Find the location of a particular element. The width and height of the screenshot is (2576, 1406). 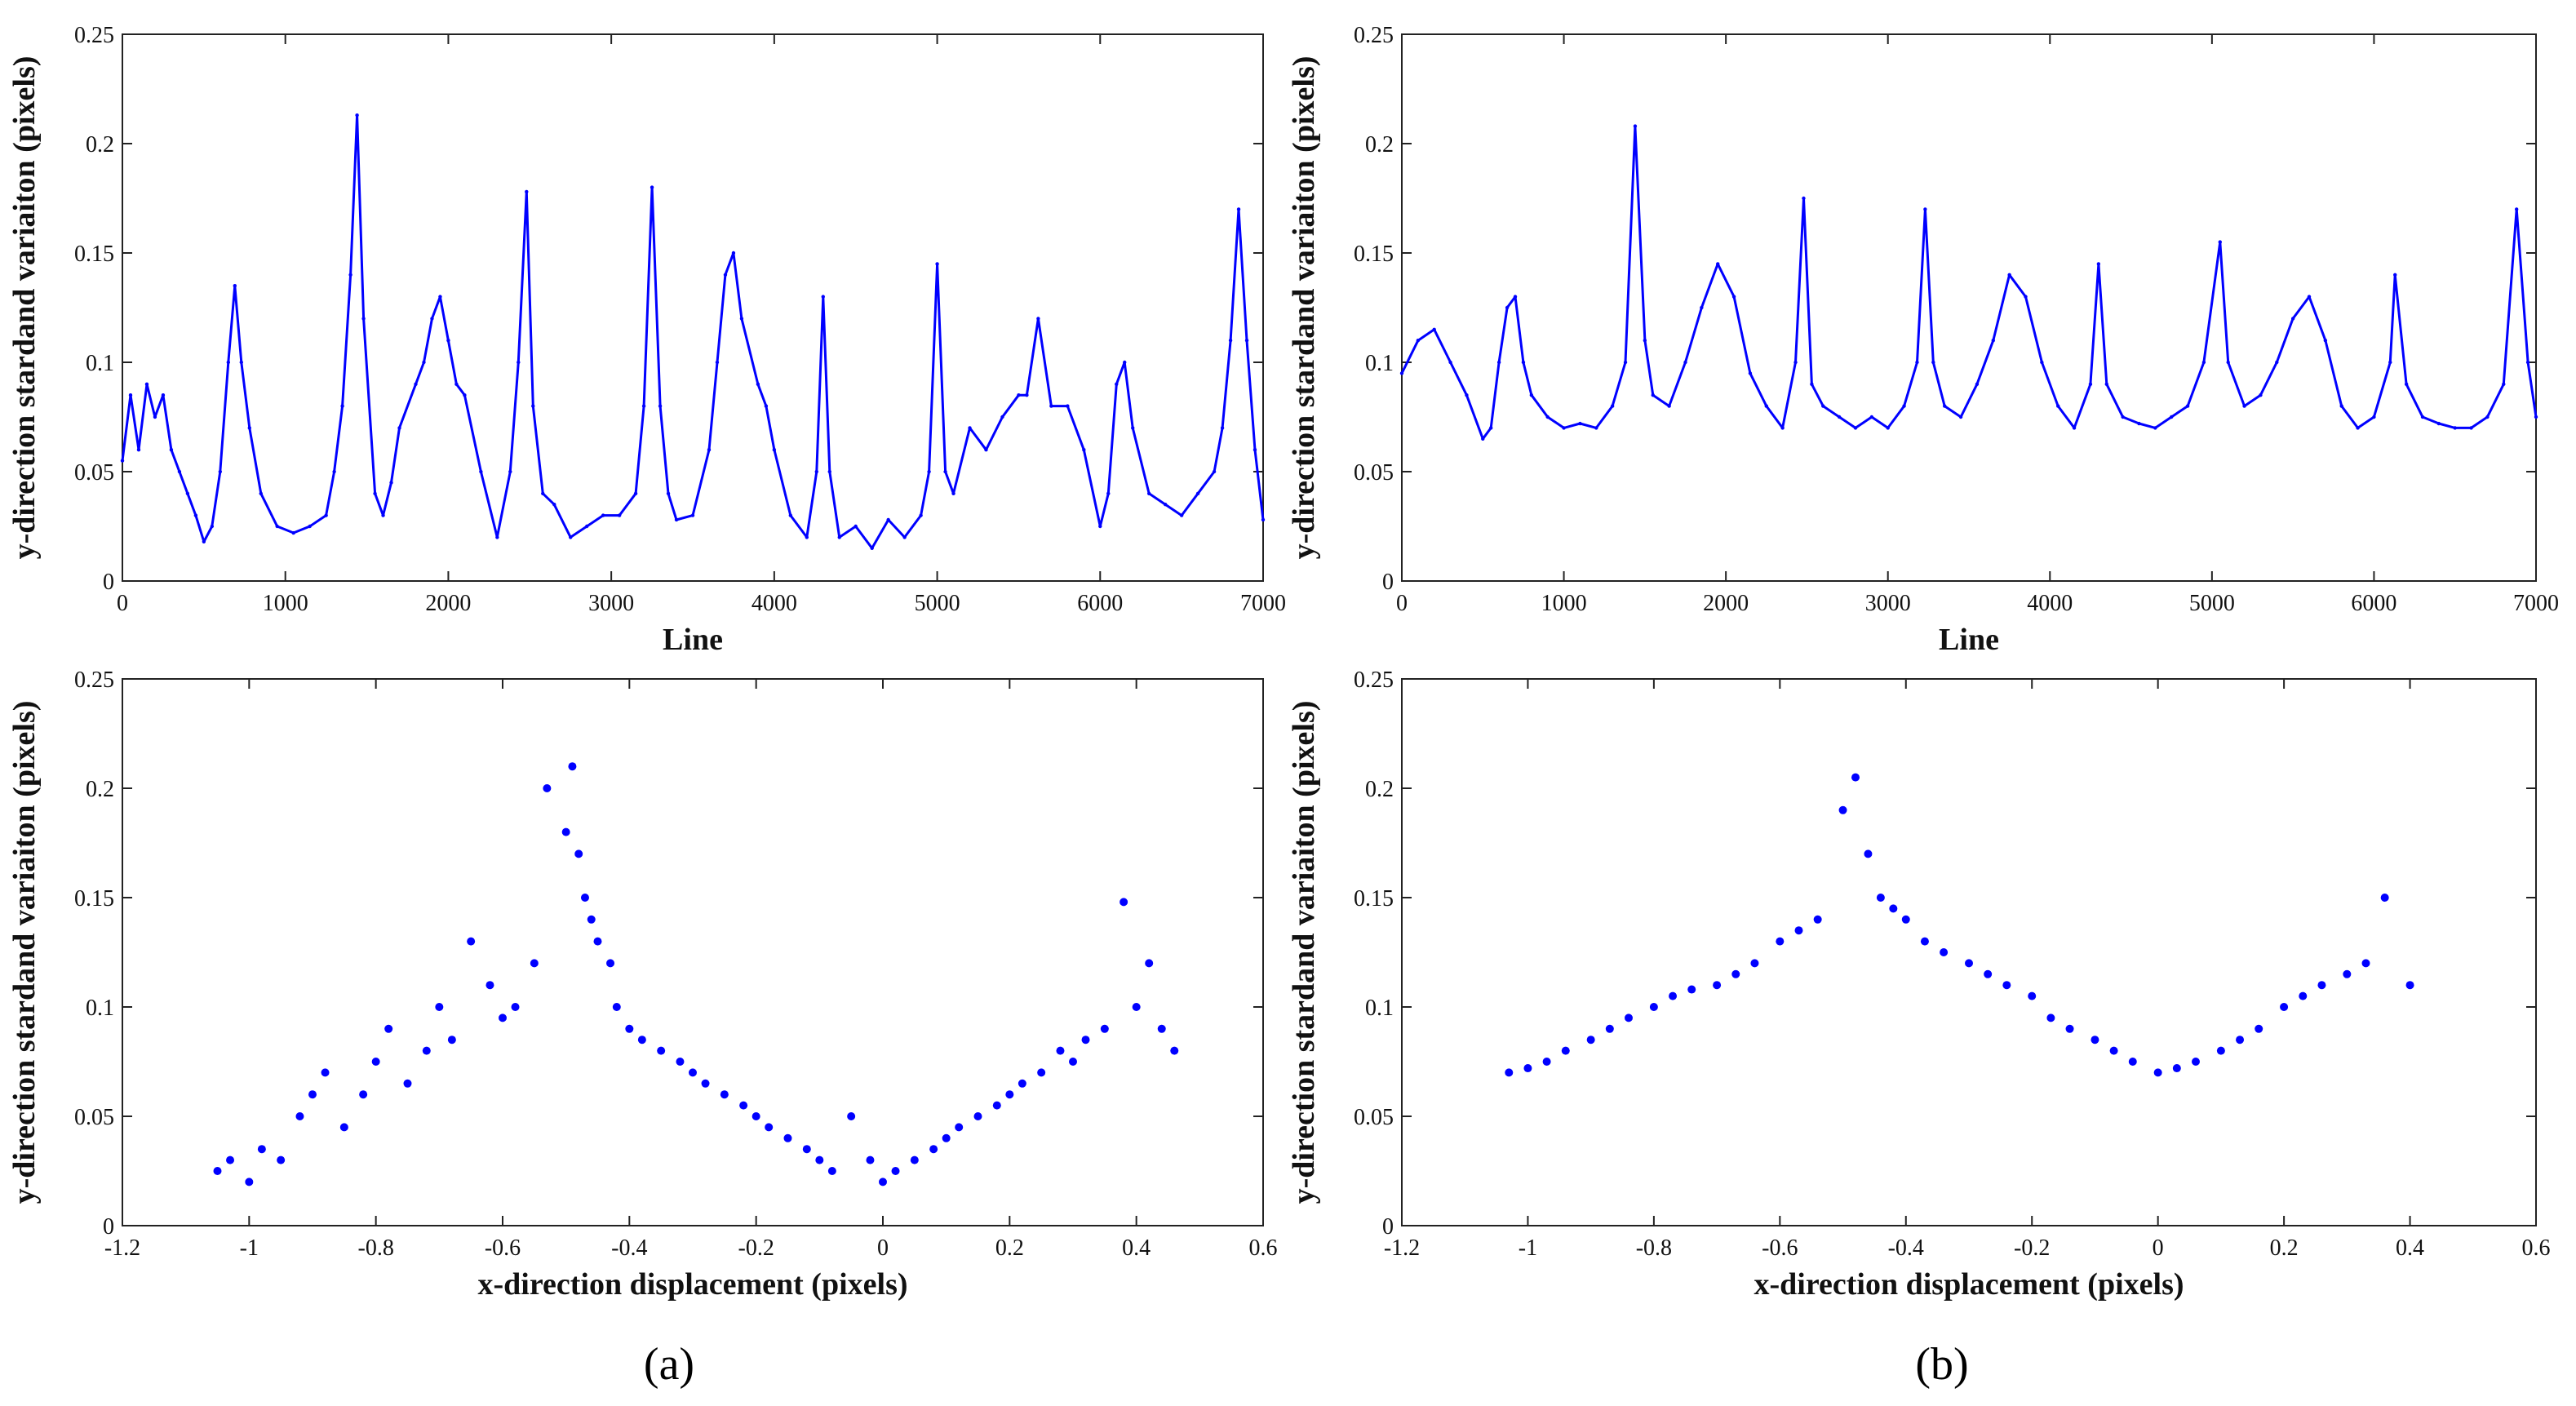

x-tick-label: 5000 is located at coordinates (937, 603).